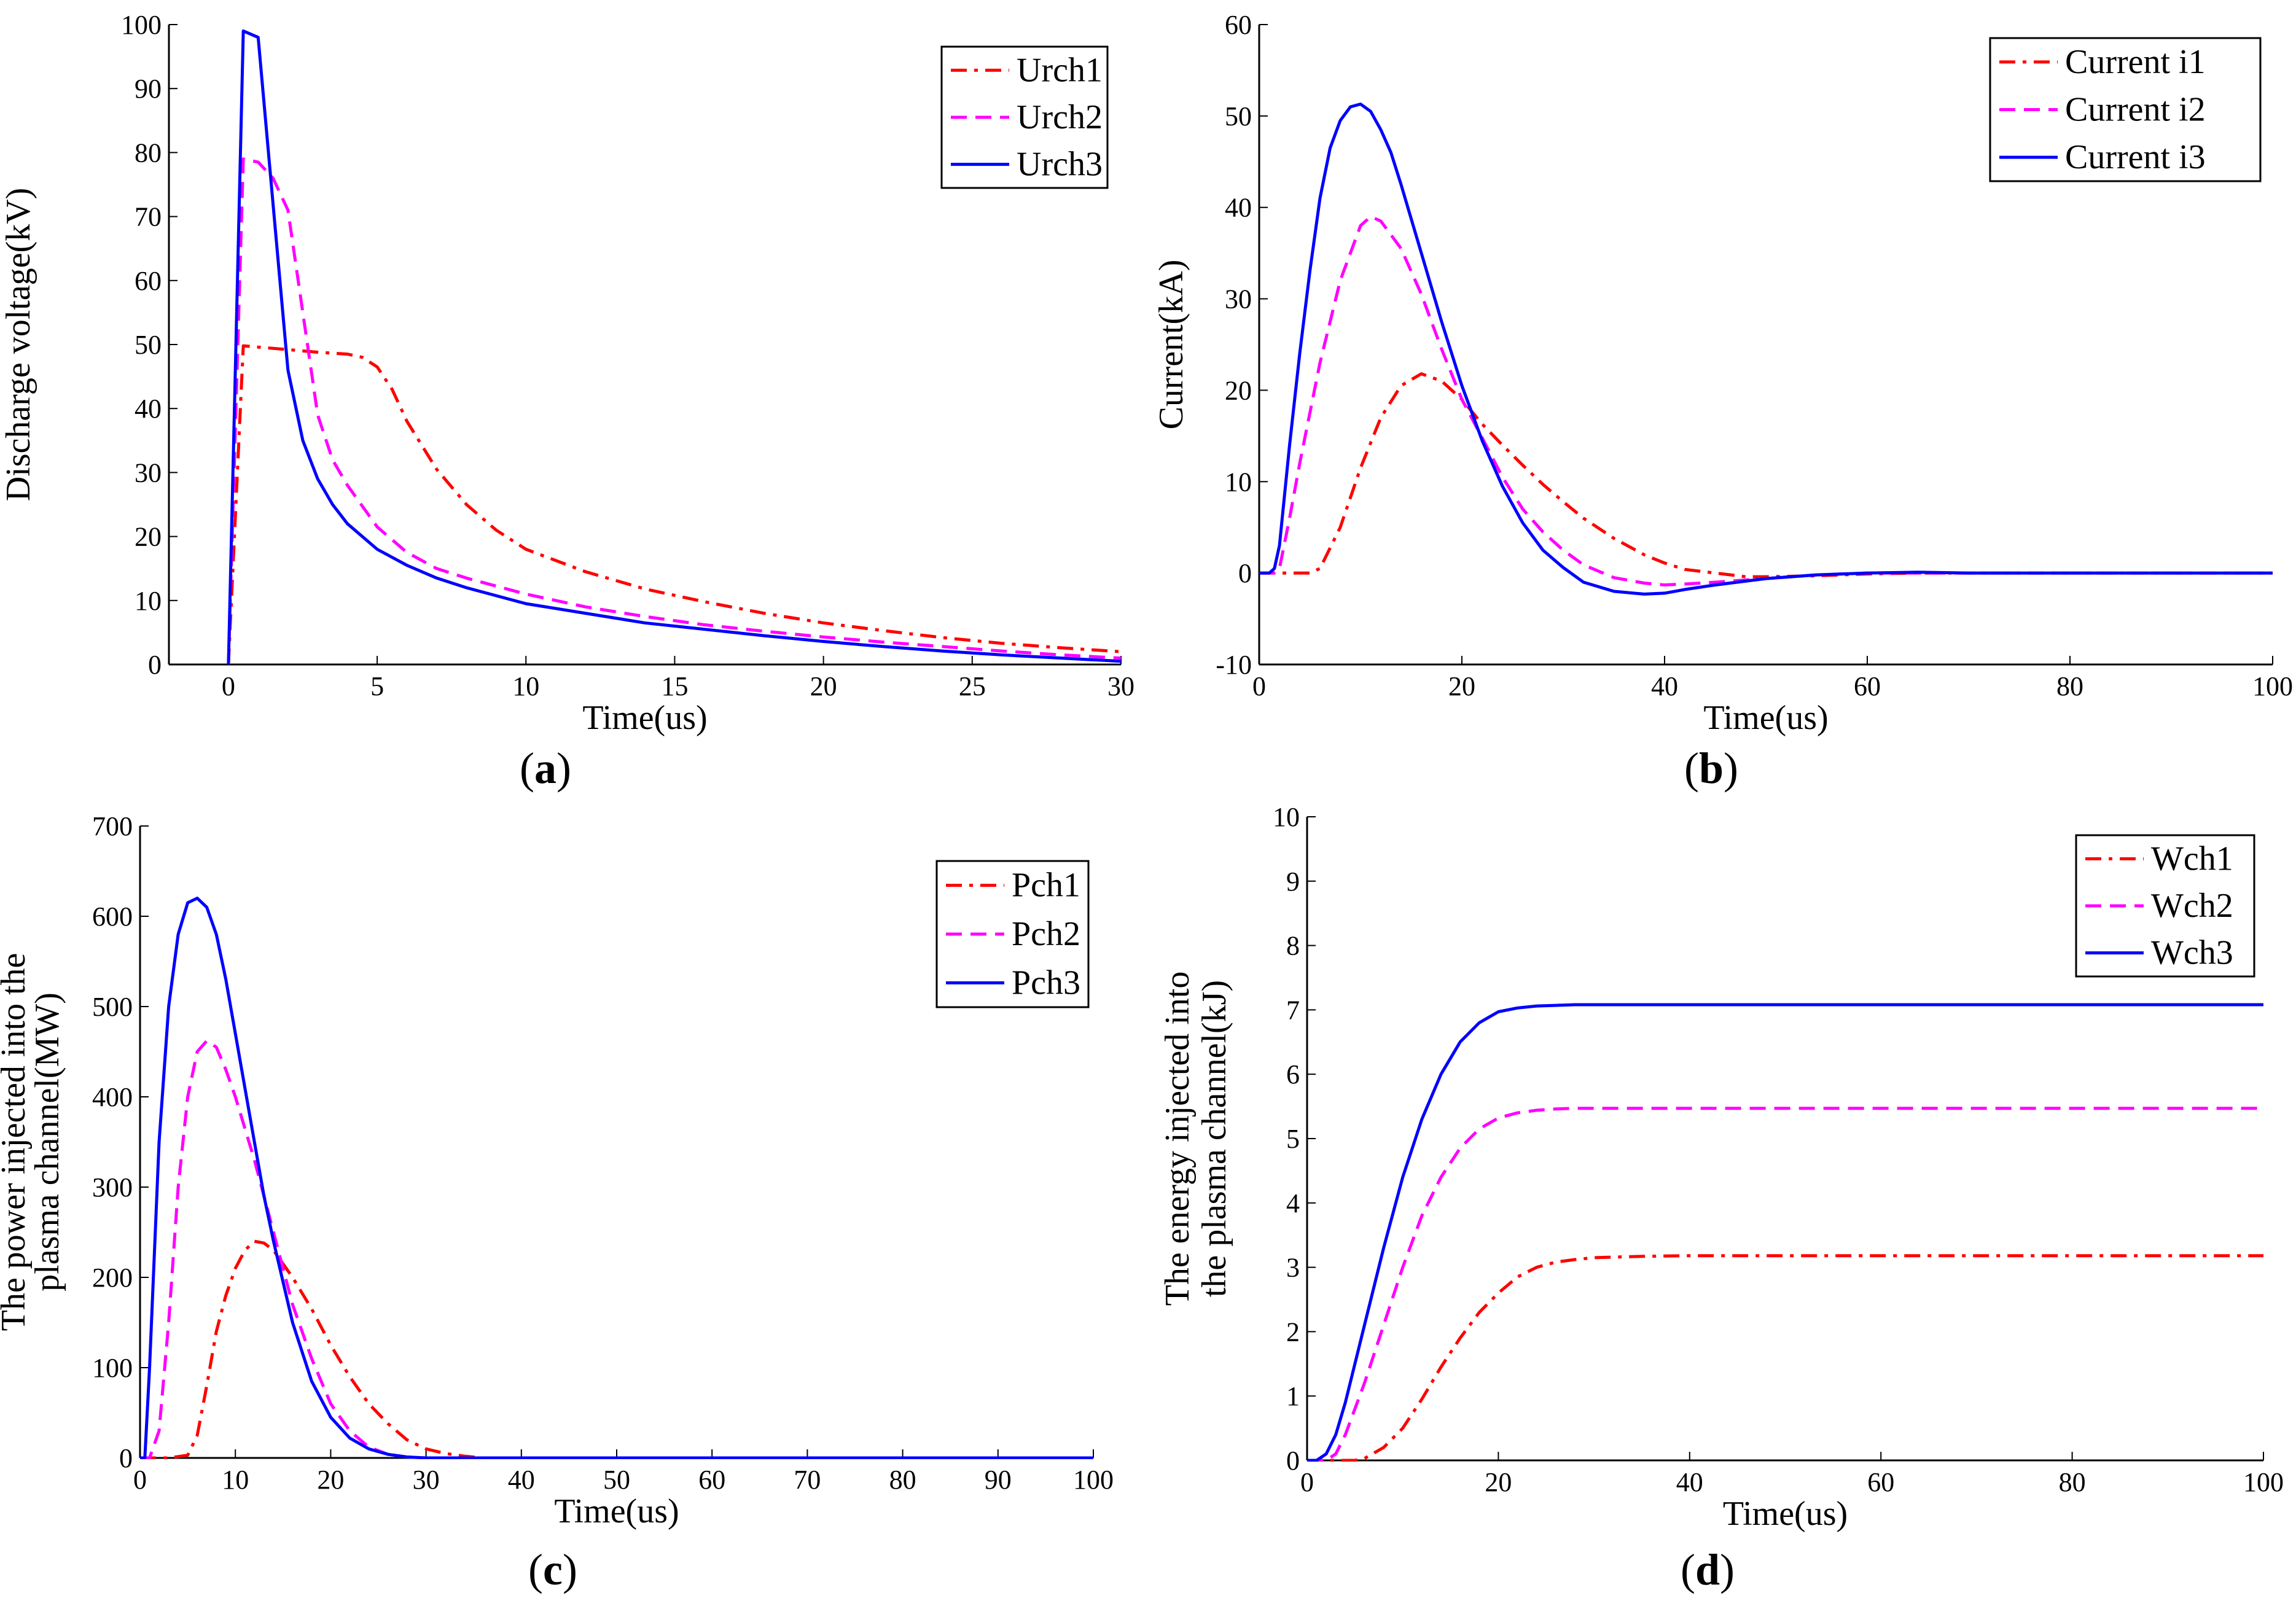  What do you see at coordinates (1293, 946) in the screenshot?
I see `y-tick-label: 8` at bounding box center [1293, 946].